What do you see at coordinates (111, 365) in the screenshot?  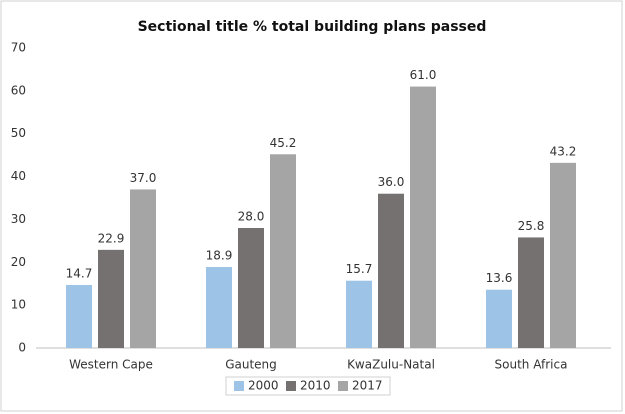 I see `x-tick-label: Western Cape` at bounding box center [111, 365].